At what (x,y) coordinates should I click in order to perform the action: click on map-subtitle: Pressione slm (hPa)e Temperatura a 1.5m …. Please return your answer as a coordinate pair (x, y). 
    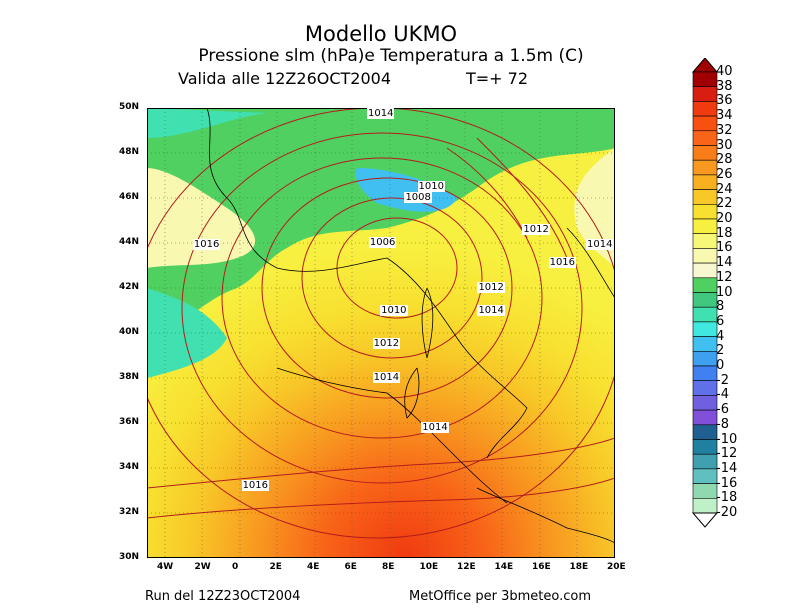
    Looking at the image, I should click on (391, 56).